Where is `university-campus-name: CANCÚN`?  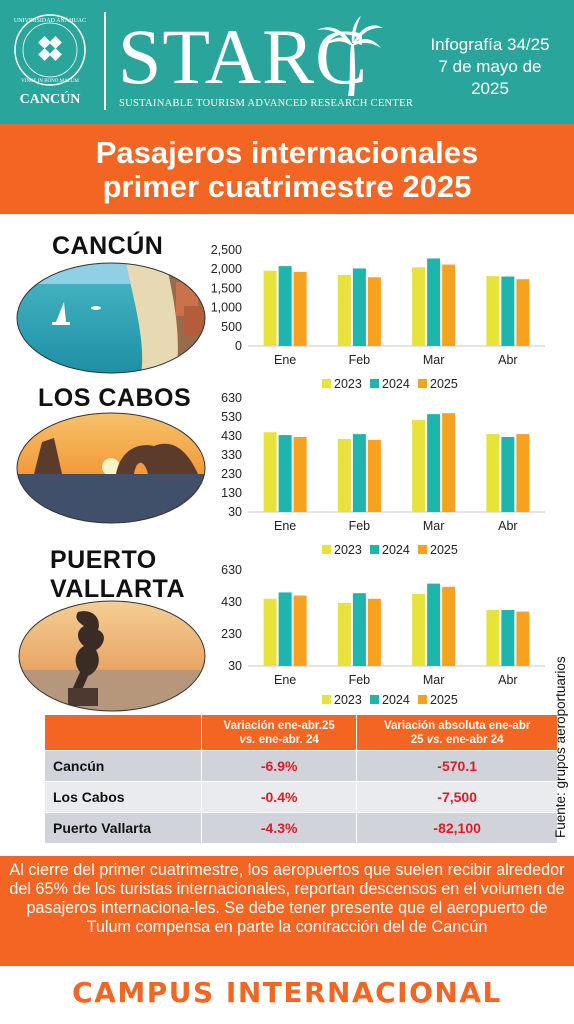
university-campus-name: CANCÚN is located at coordinates (50, 99).